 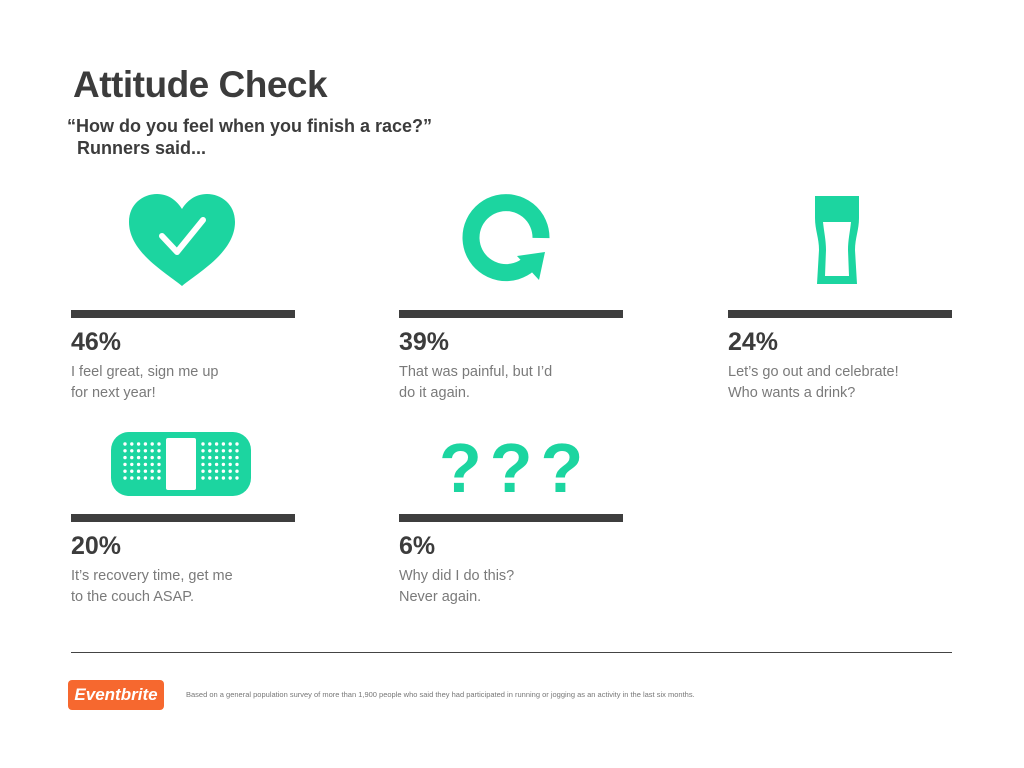 What do you see at coordinates (417, 546) in the screenshot?
I see `percent-value: 6%` at bounding box center [417, 546].